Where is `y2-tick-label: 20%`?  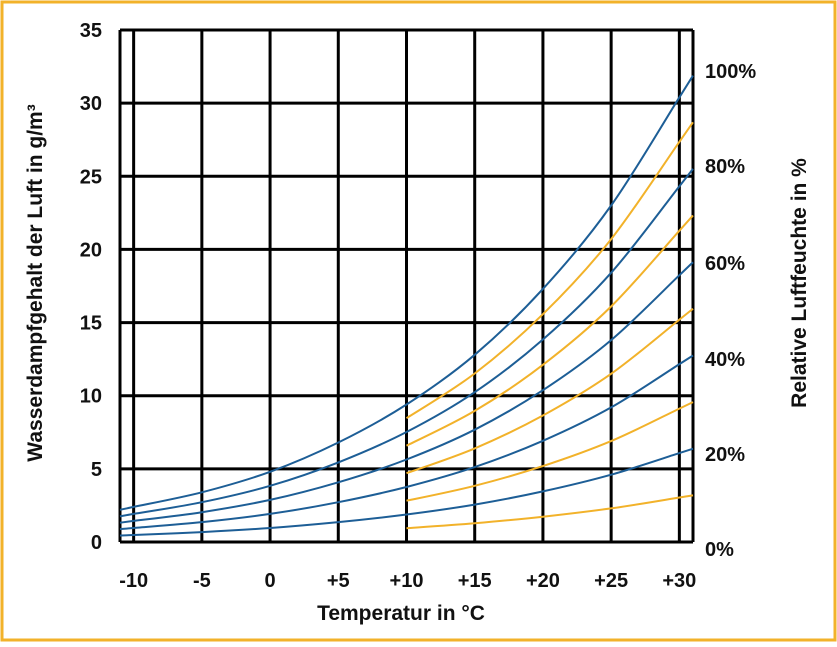 y2-tick-label: 20% is located at coordinates (725, 455).